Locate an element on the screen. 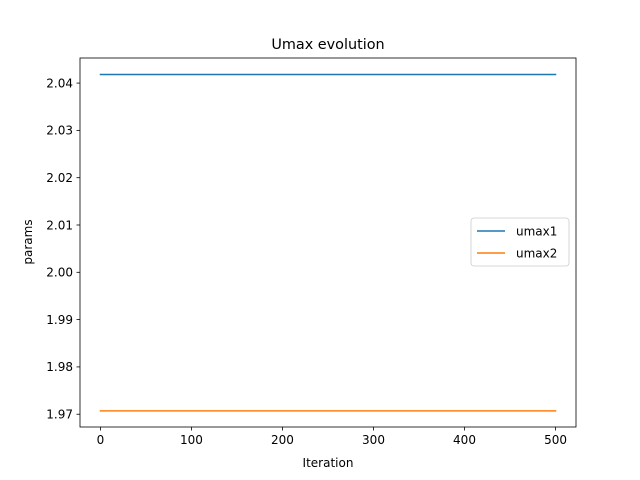 The height and width of the screenshot is (480, 640). y-tick-label: 2.01 is located at coordinates (59, 225).